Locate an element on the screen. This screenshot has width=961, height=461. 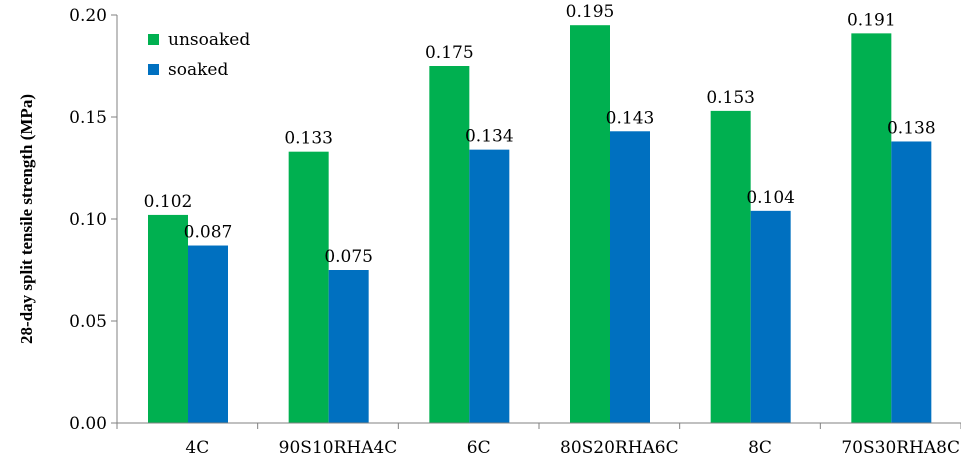
legend: unsoaked soaked is located at coordinates (199, 55).